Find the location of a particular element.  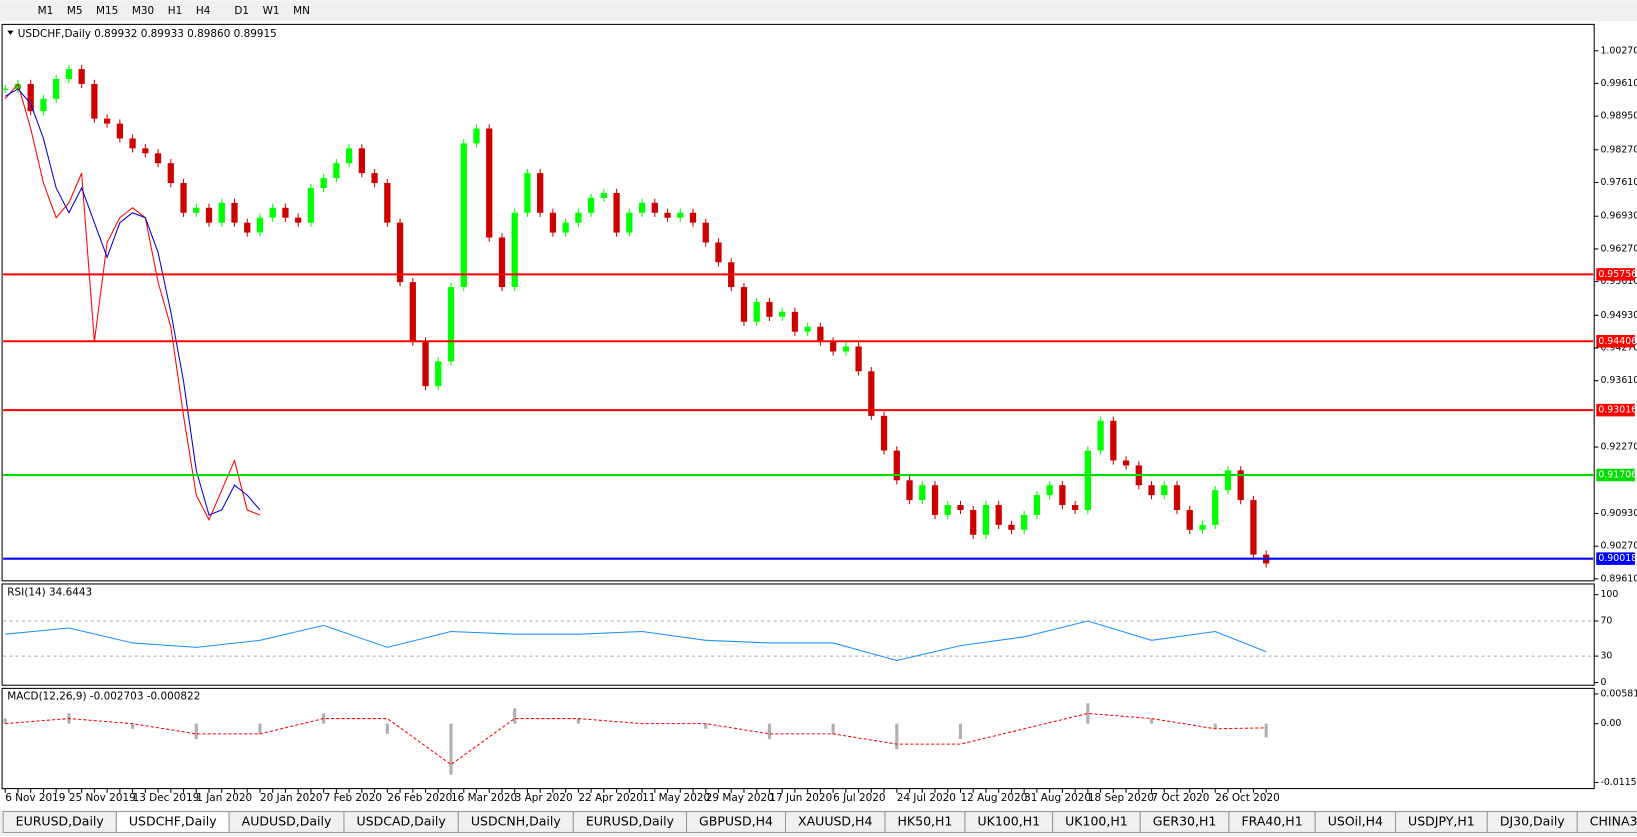

level-label-box is located at coordinates (1615, 341).